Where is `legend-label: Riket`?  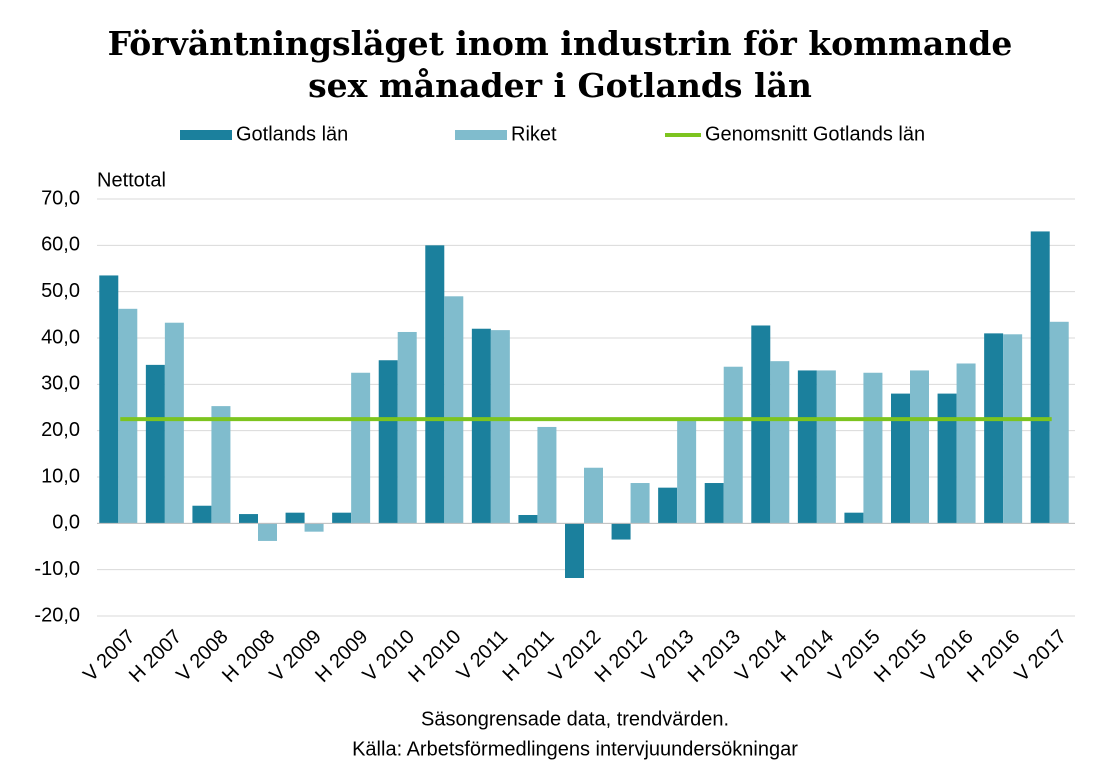
legend-label: Riket is located at coordinates (534, 134).